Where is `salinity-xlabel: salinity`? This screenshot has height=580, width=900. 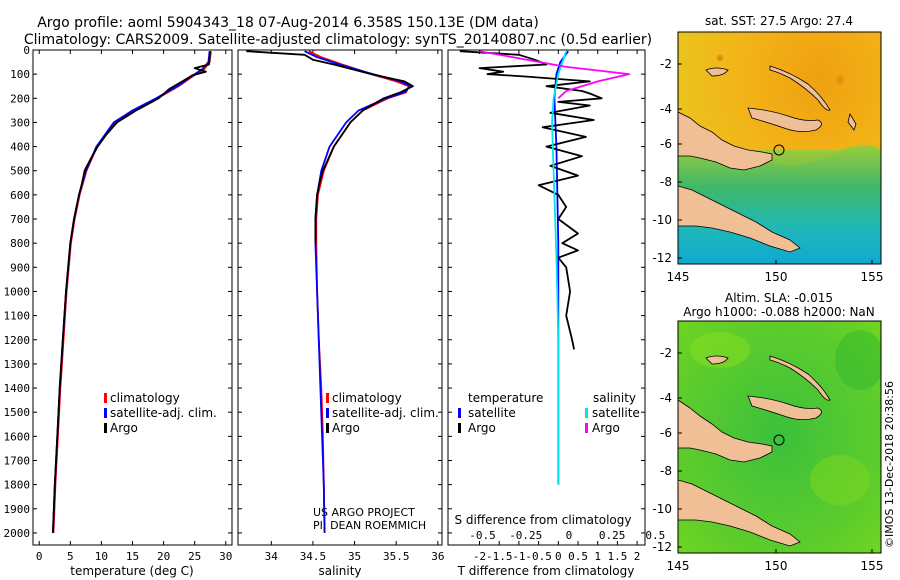
salinity-xlabel: salinity is located at coordinates (339, 571).